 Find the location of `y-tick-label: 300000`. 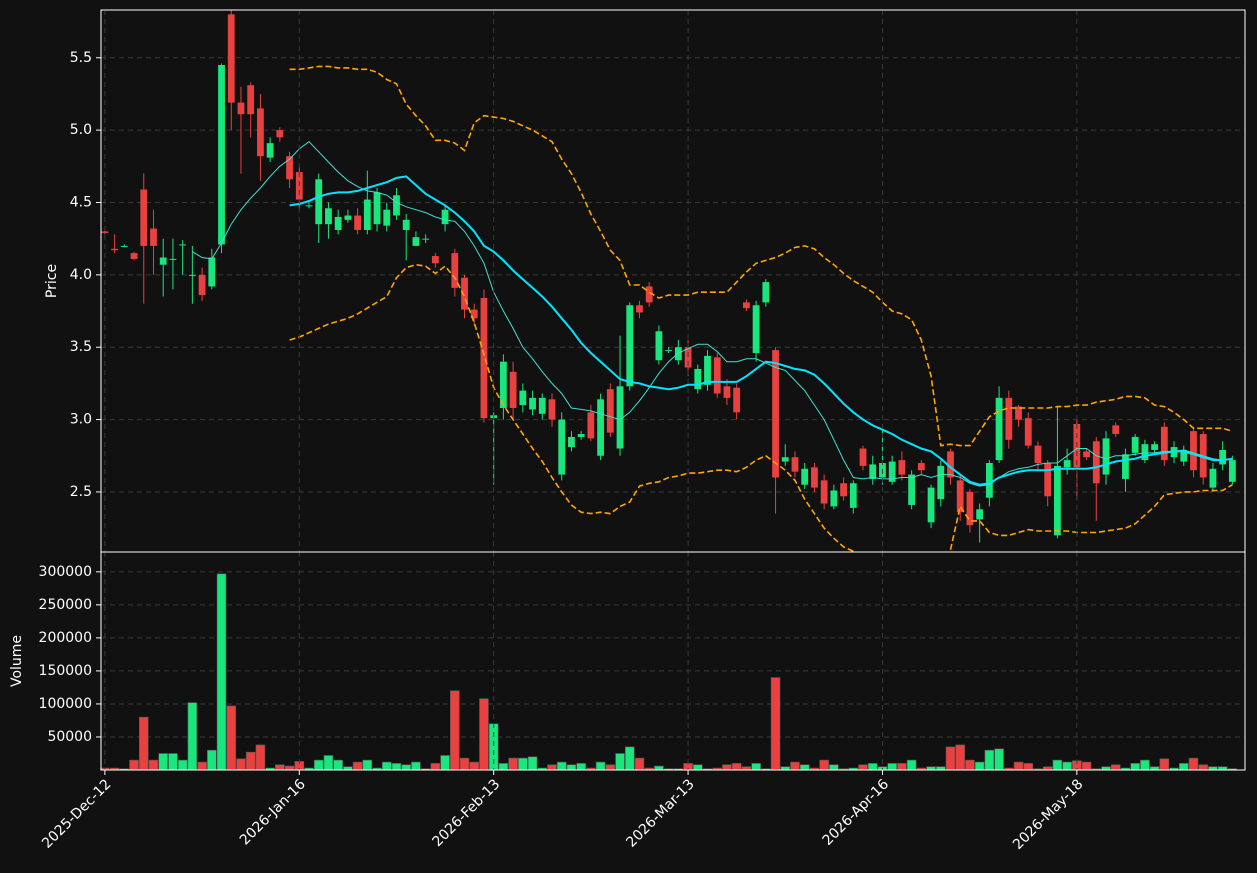

y-tick-label: 300000 is located at coordinates (65, 572).